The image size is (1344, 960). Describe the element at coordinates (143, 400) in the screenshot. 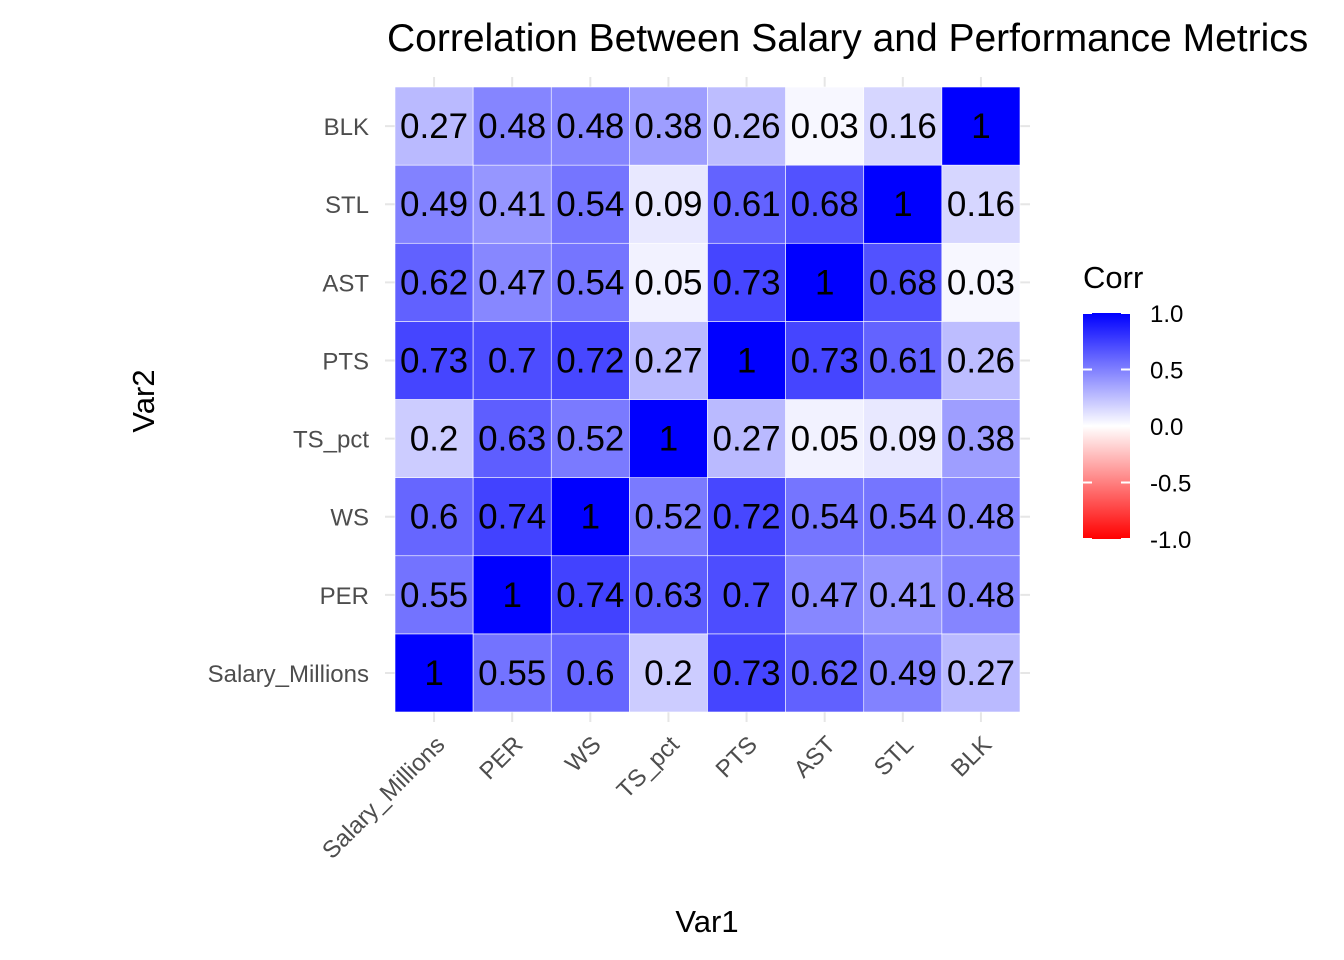

I see `y-axis-title: Var2` at that location.